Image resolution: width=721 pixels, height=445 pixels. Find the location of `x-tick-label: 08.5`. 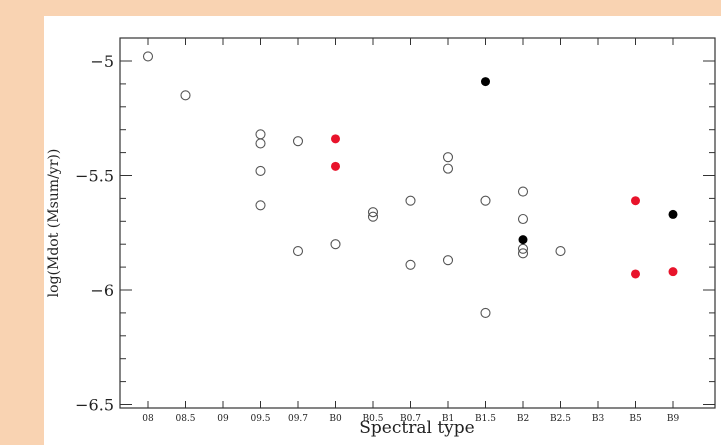

x-tick-label: 08.5 is located at coordinates (185, 419).